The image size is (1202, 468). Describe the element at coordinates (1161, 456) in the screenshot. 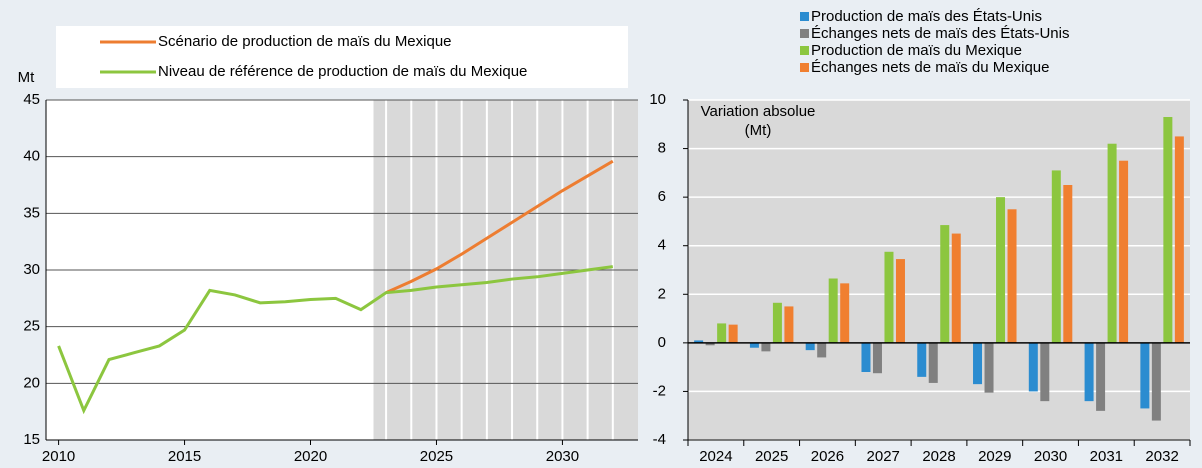

I see `x-tick-label: 2032` at that location.